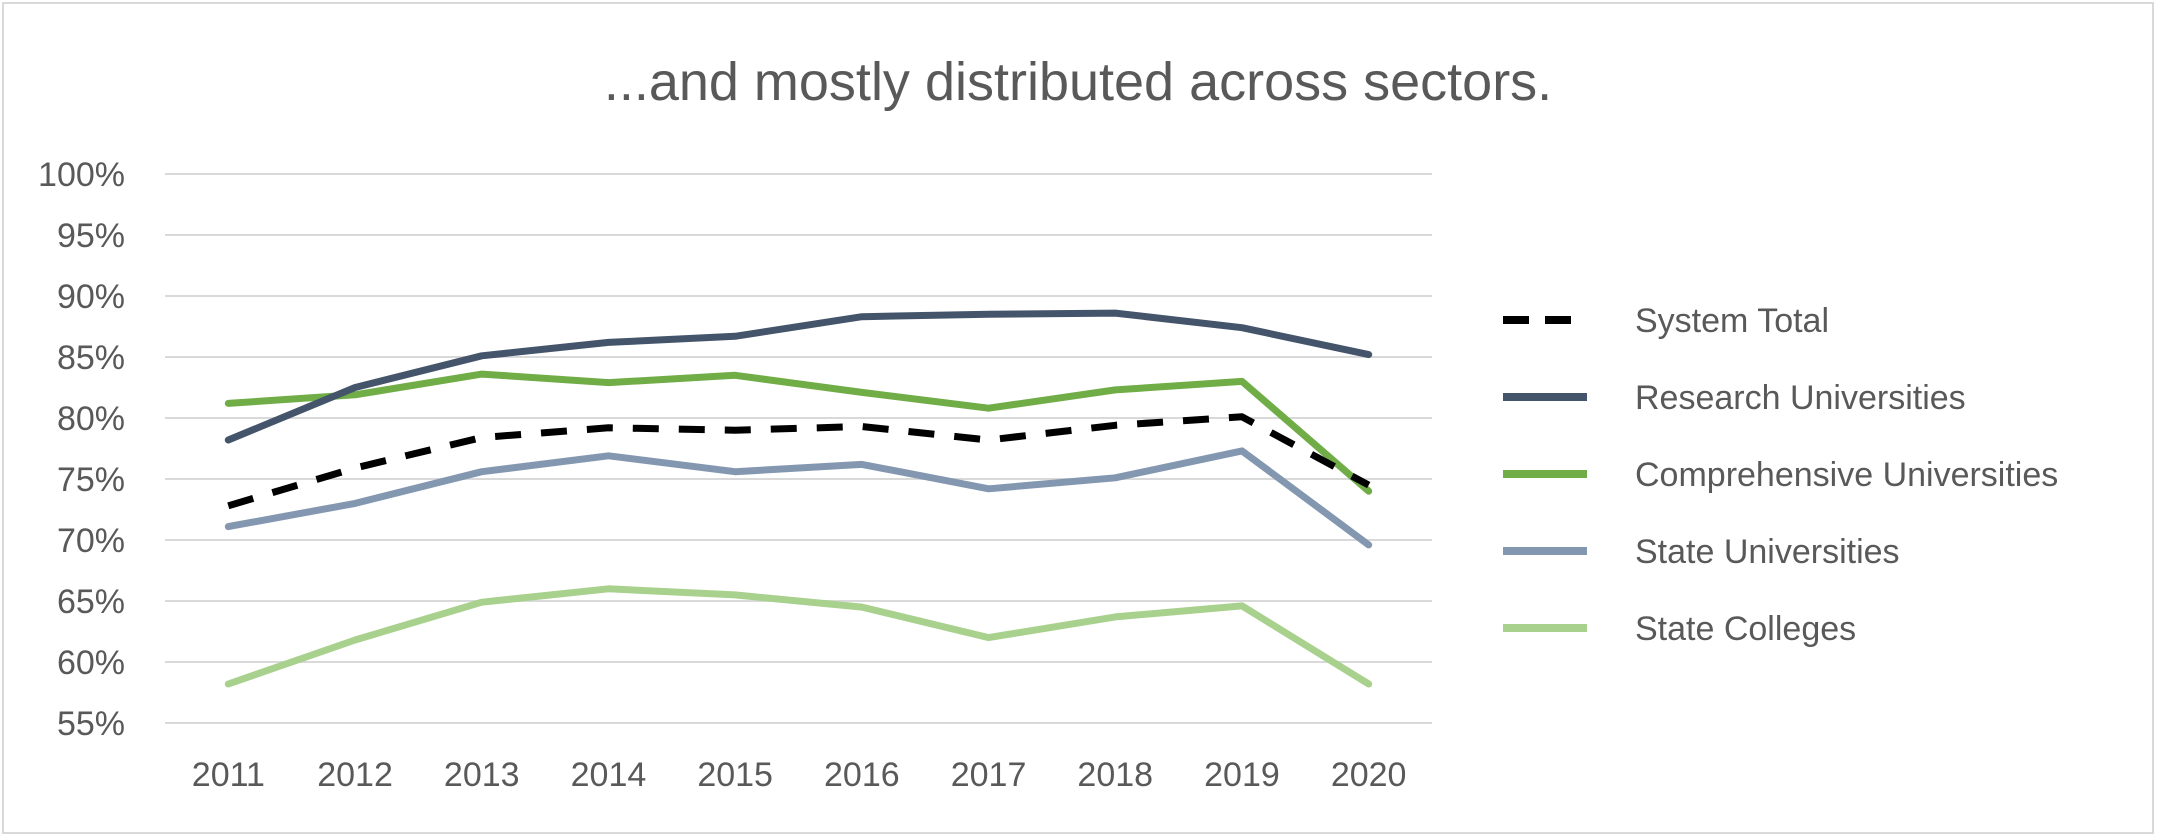 The height and width of the screenshot is (838, 2158). Describe the element at coordinates (91, 541) in the screenshot. I see `y-tick-label: 70%` at that location.